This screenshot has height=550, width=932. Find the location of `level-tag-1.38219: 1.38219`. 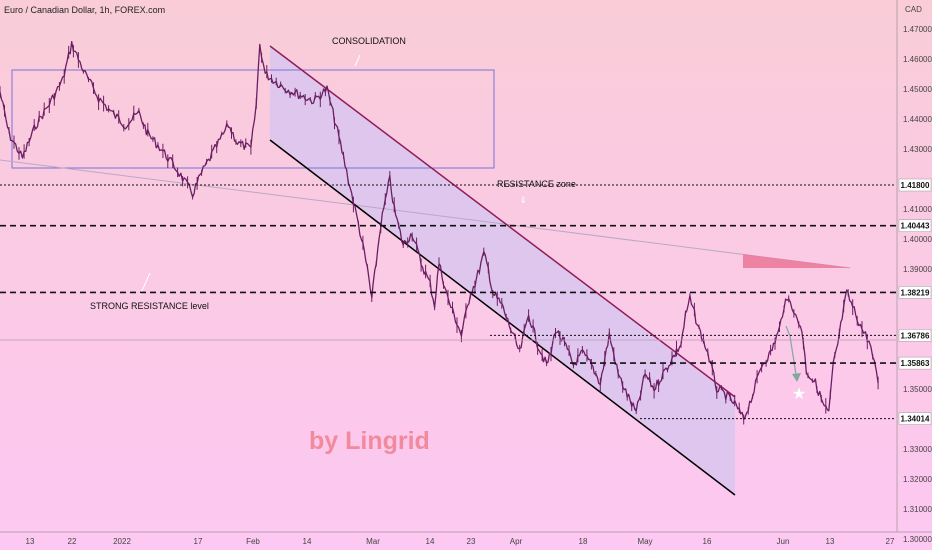

level-tag-1.38219: 1.38219 is located at coordinates (915, 292).